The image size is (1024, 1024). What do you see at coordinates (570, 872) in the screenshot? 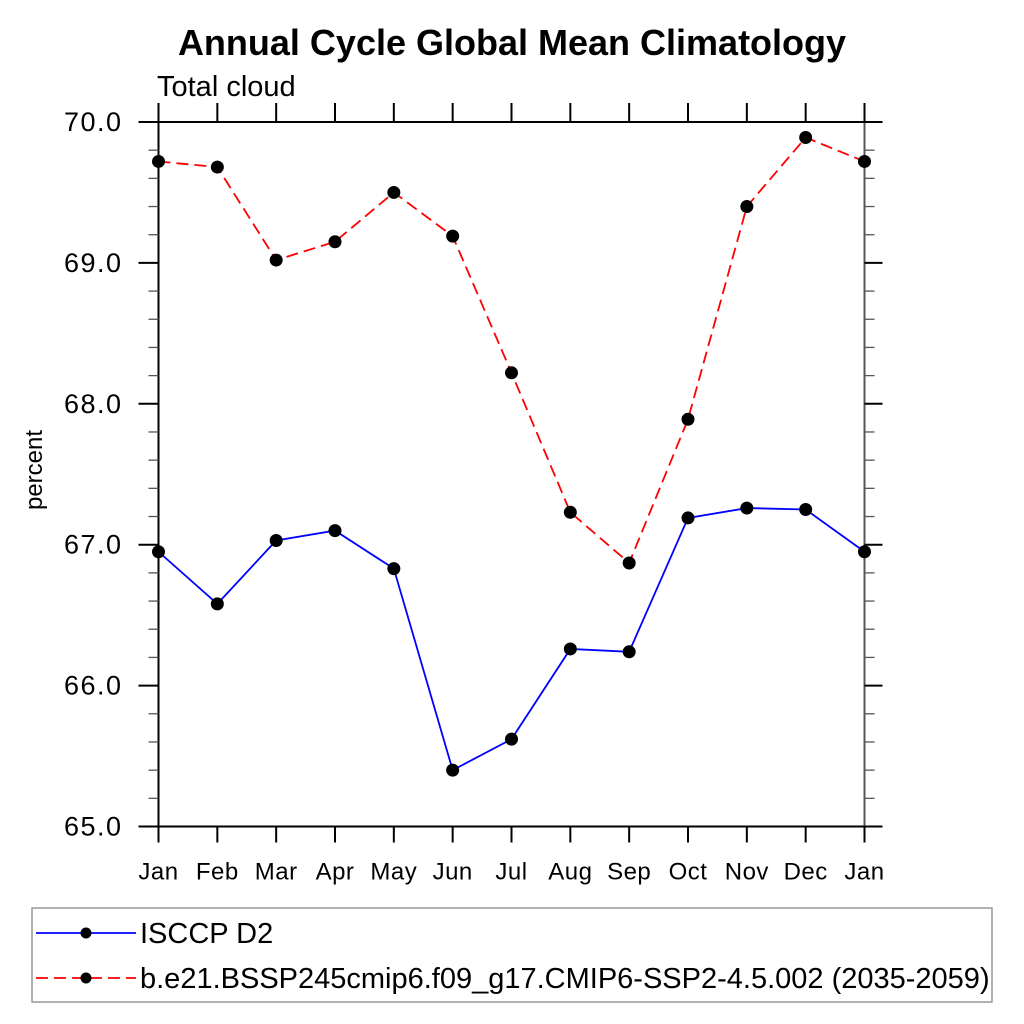
I see `x-tick-label: Aug` at bounding box center [570, 872].